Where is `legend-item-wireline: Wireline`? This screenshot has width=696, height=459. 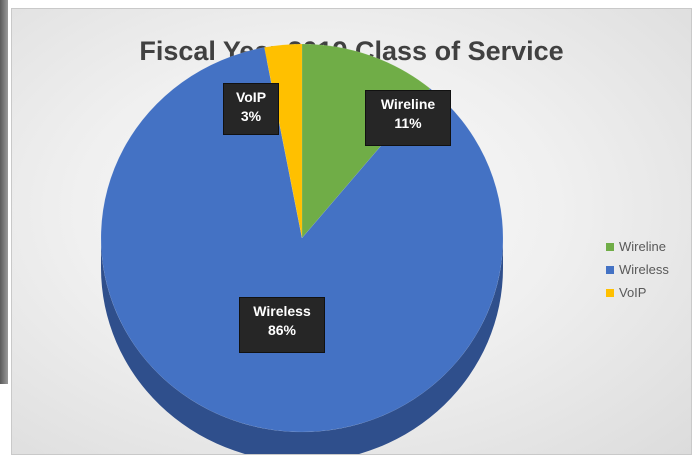 legend-item-wireline: Wireline is located at coordinates (637, 246).